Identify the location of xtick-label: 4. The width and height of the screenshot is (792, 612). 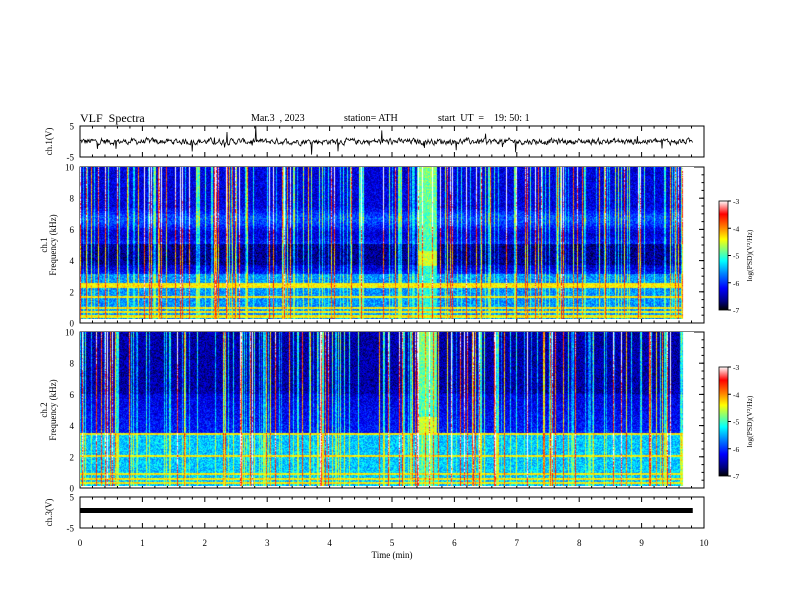
(329, 543).